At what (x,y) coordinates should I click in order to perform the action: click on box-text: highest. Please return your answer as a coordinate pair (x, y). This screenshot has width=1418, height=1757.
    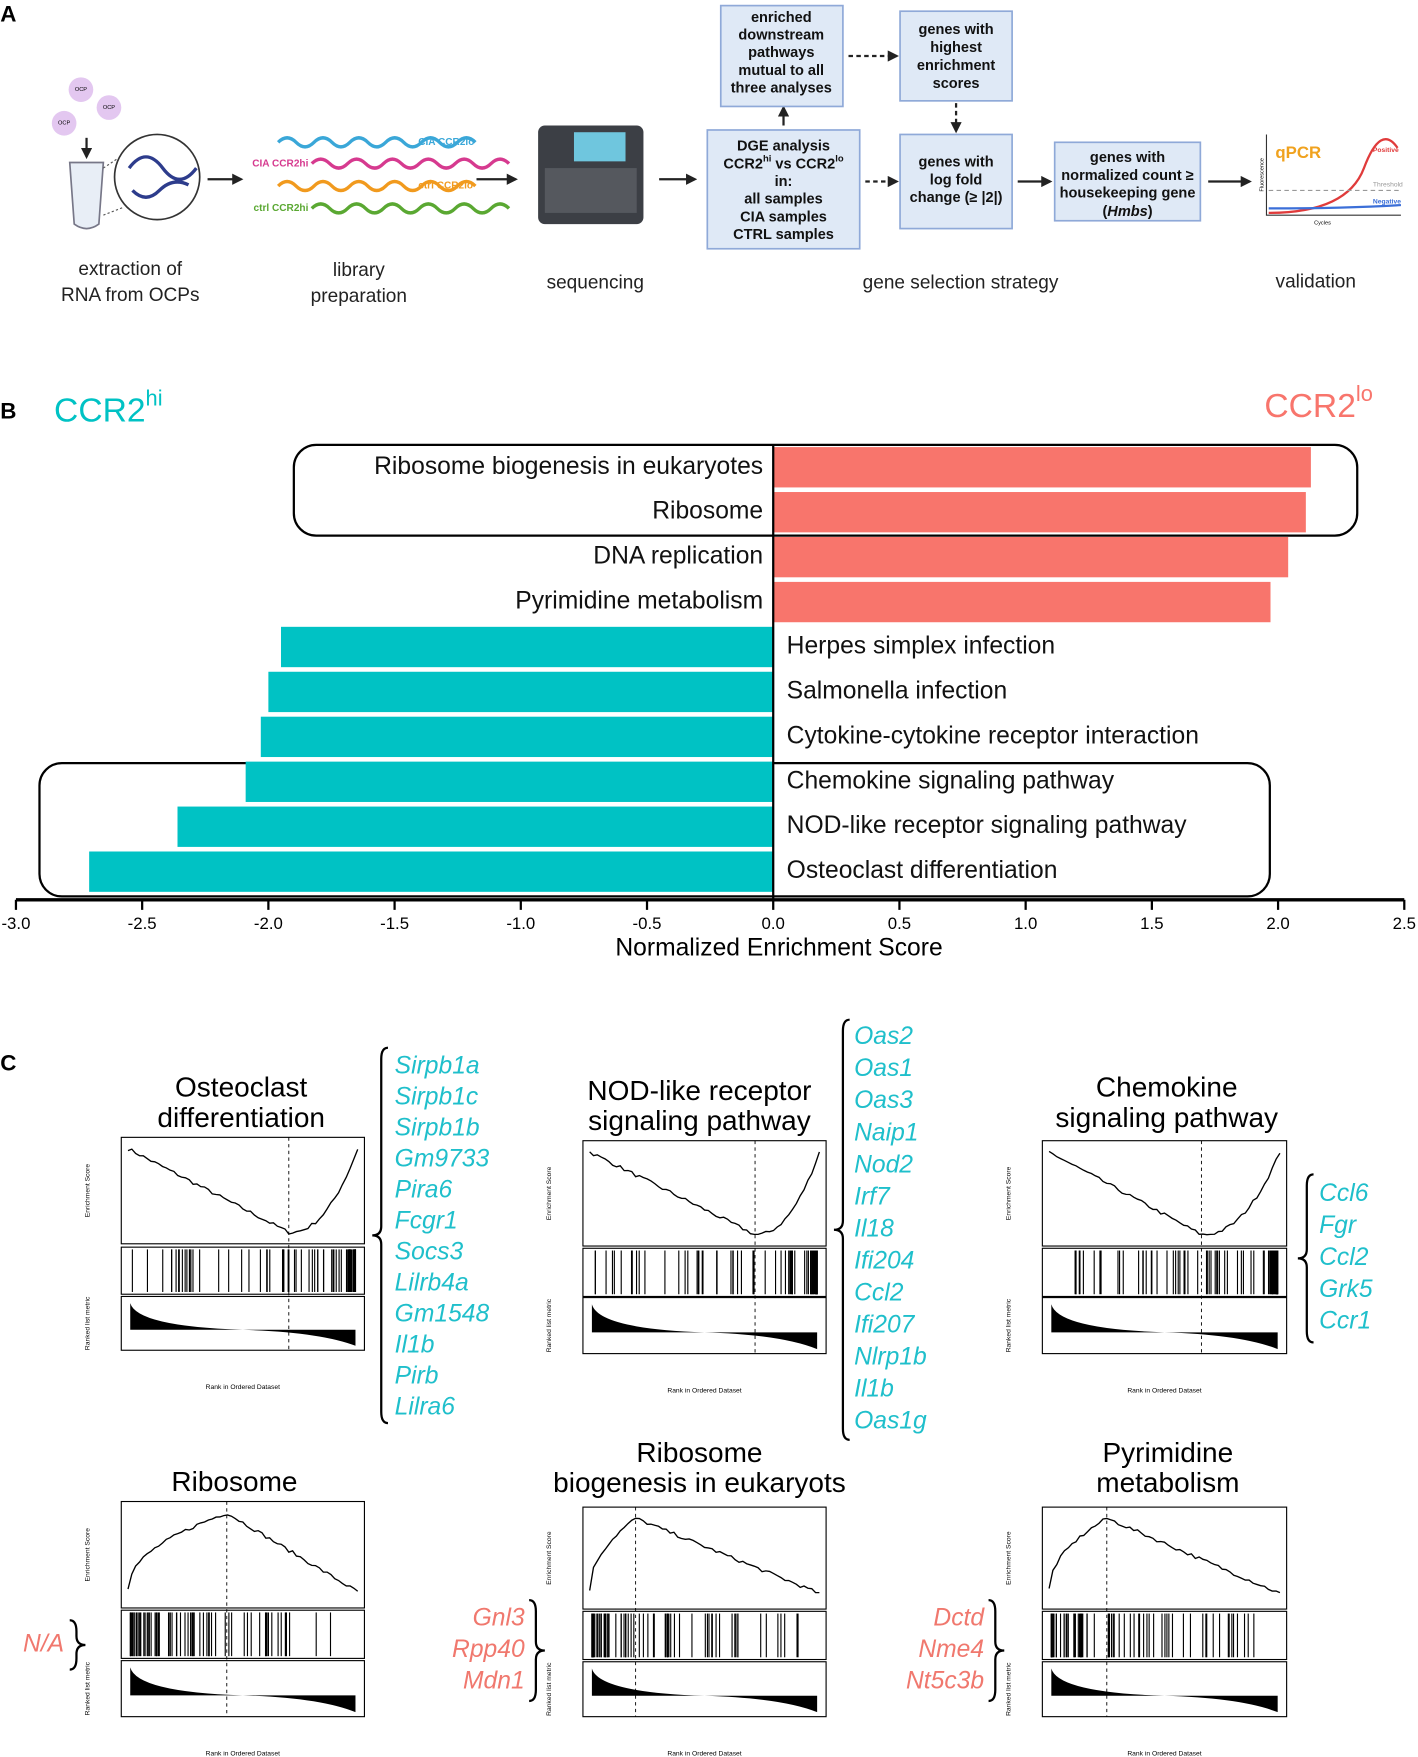
    Looking at the image, I should click on (956, 48).